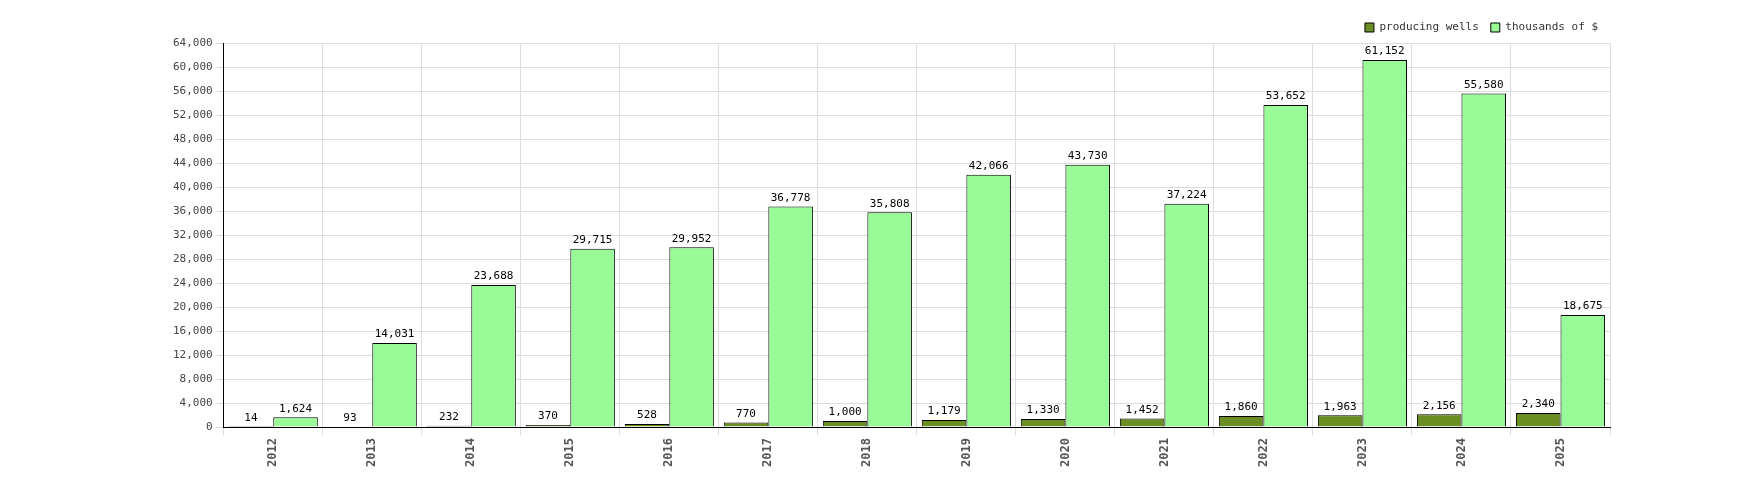  What do you see at coordinates (1439, 405) in the screenshot?
I see `data-label: 2,156` at bounding box center [1439, 405].